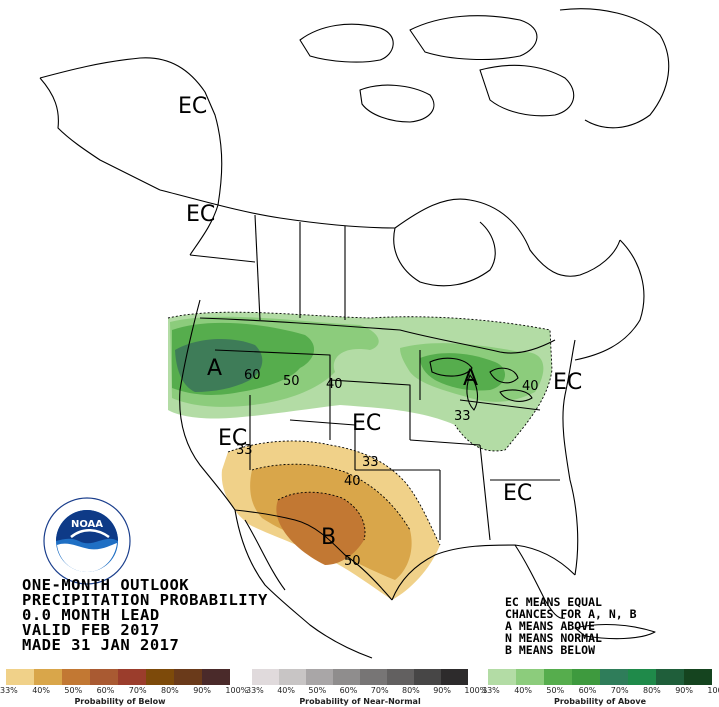 Image resolution: width=719 pixels, height=707 pixels. What do you see at coordinates (568, 382) in the screenshot?
I see `ec-label-northeast: EC` at bounding box center [568, 382].